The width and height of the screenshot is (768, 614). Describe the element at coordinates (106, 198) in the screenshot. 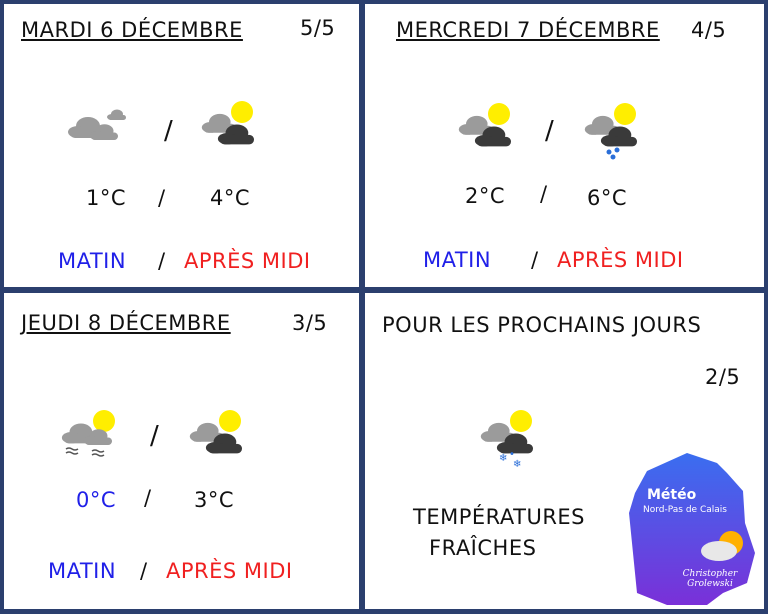

I see `temp-morning: 1°C` at that location.